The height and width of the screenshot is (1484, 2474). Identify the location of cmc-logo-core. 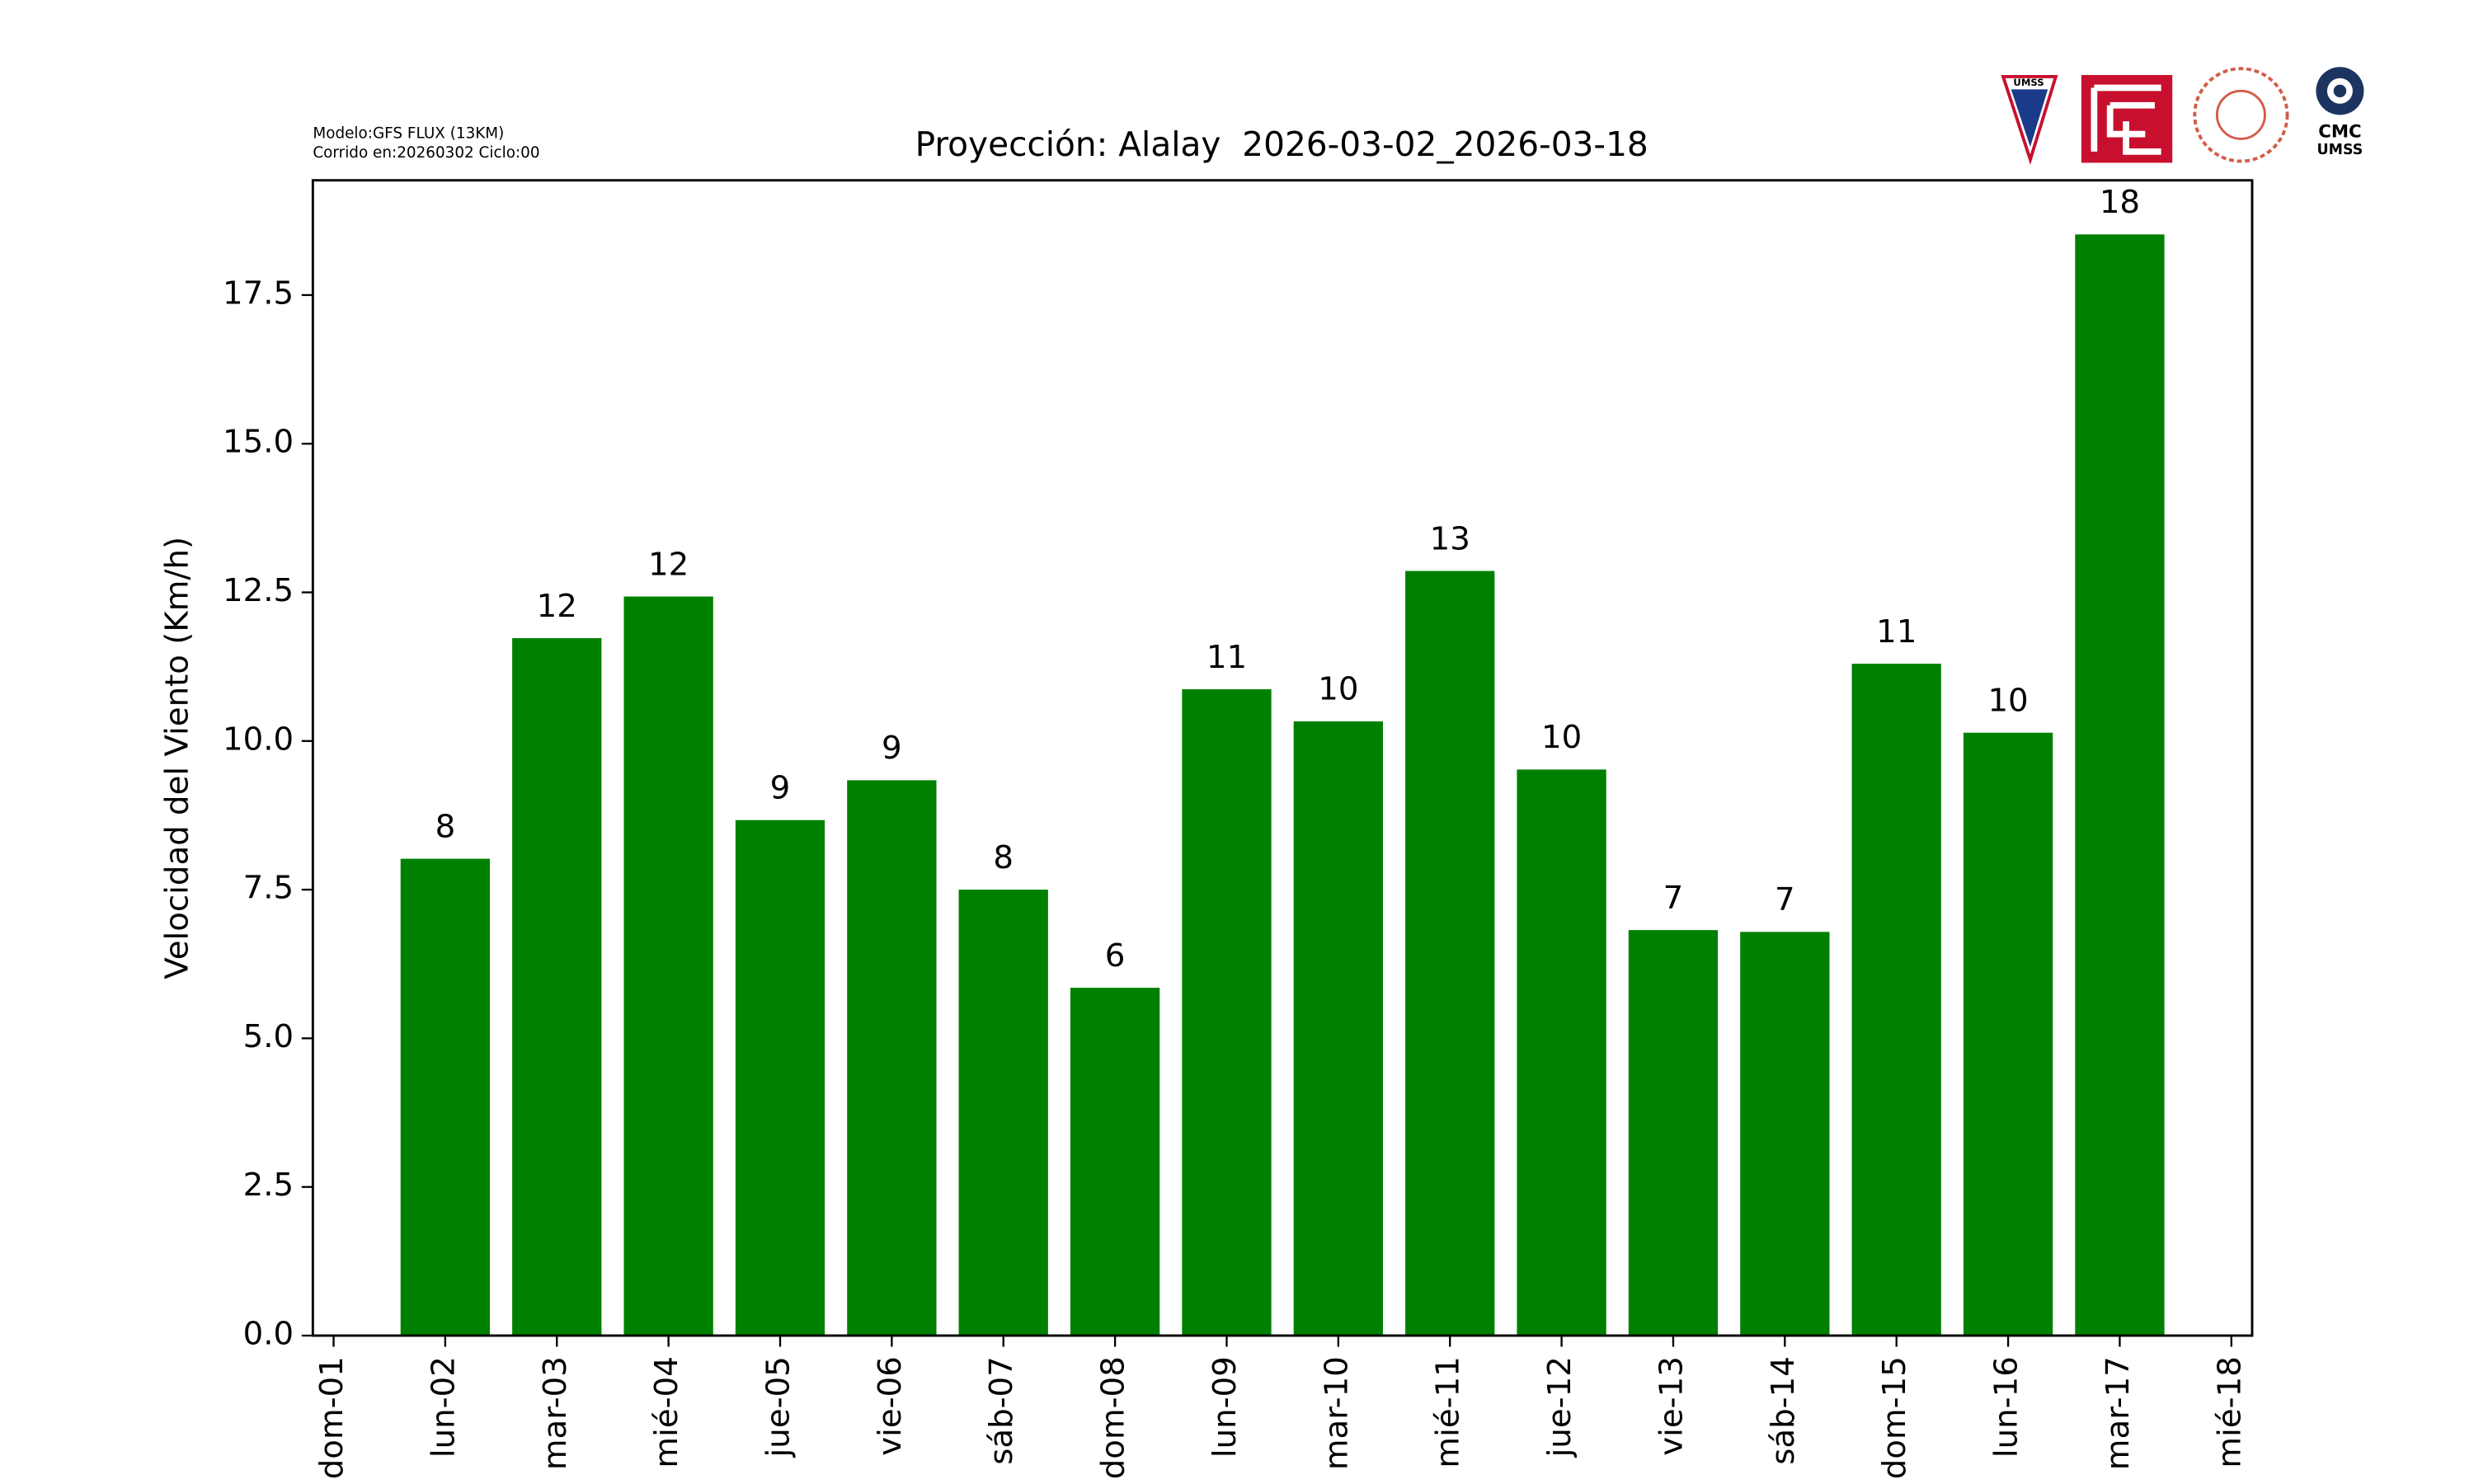
(2340, 91).